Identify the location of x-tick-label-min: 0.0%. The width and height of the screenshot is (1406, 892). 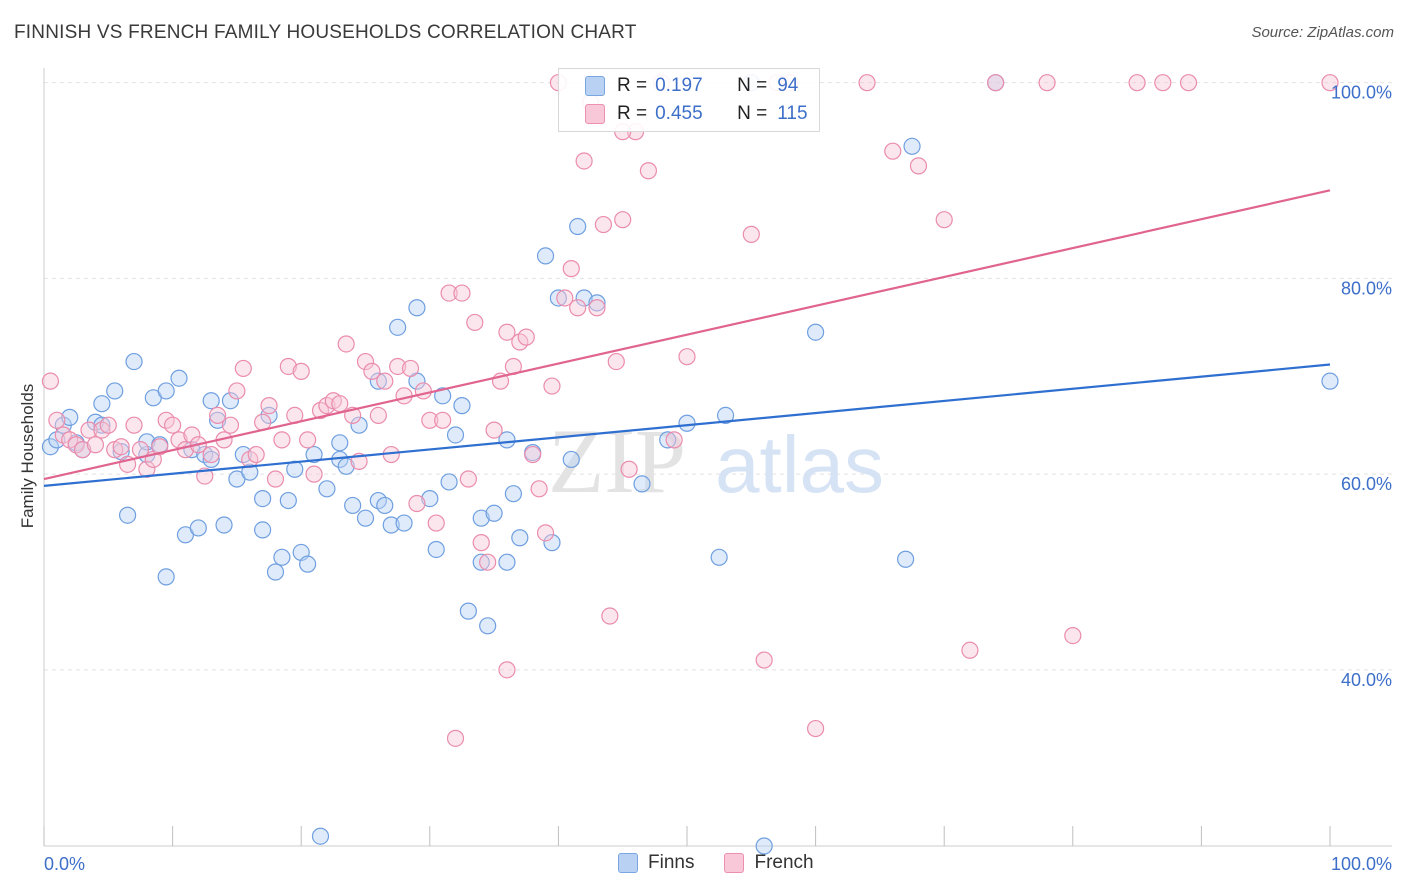
(64, 864).